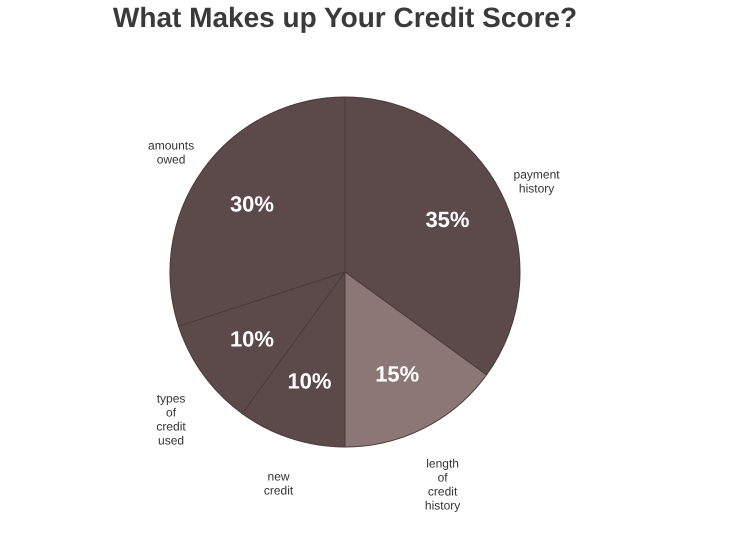 The image size is (729, 544). What do you see at coordinates (442, 484) in the screenshot?
I see `slice-label: length of credit history` at bounding box center [442, 484].